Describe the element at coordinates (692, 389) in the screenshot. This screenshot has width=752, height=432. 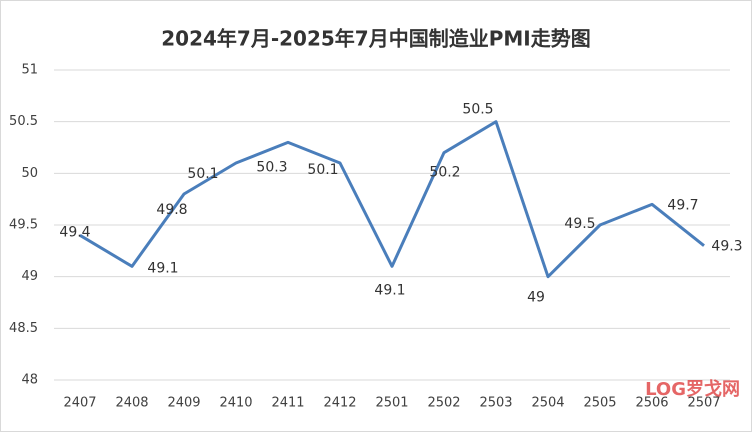
I see `watermark: LOG罗戈网` at that location.